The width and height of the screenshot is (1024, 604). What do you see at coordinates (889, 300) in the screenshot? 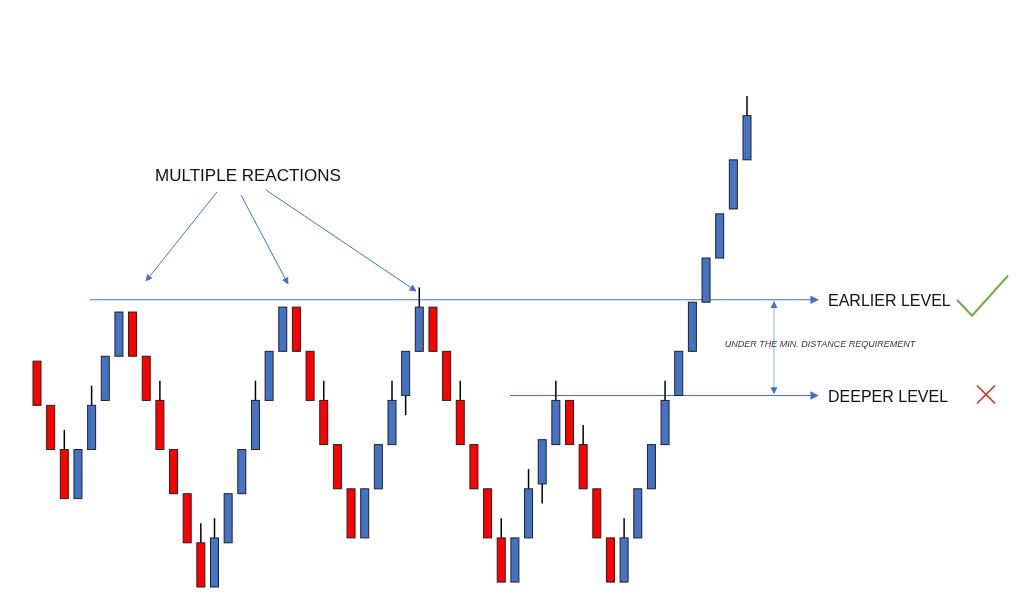
I see `ref-line-label: EARLIER LEVEL` at bounding box center [889, 300].